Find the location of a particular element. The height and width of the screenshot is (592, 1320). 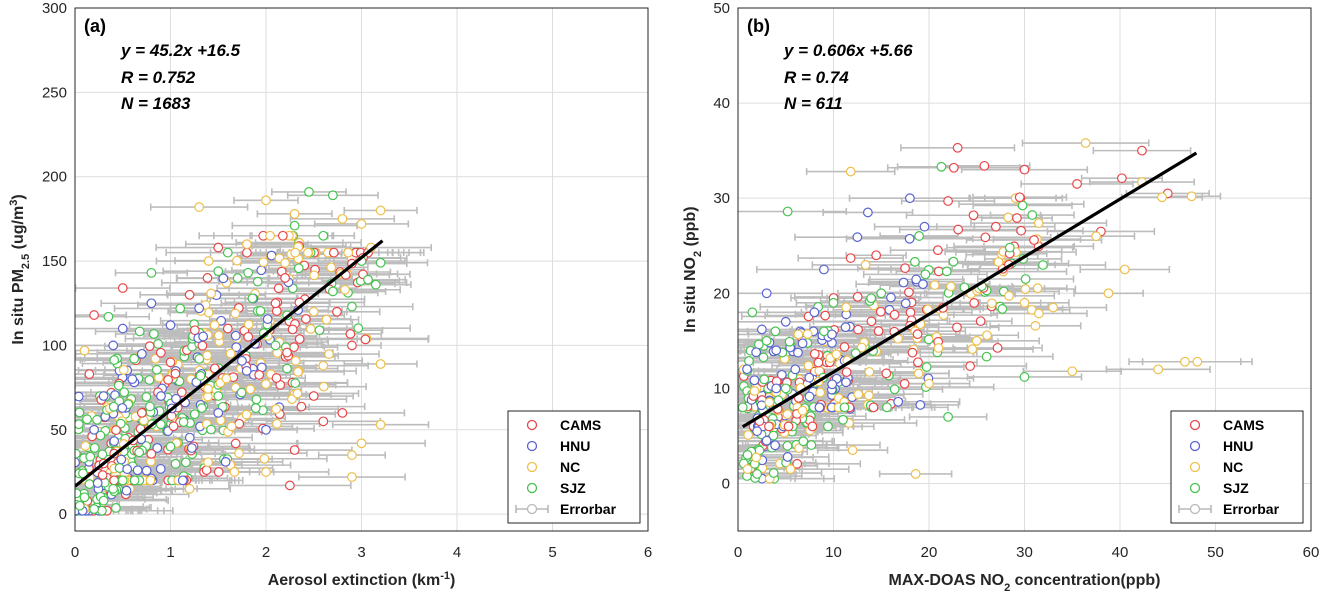

x-axis-label: Aerosol extinction (km-1) is located at coordinates (362, 579).